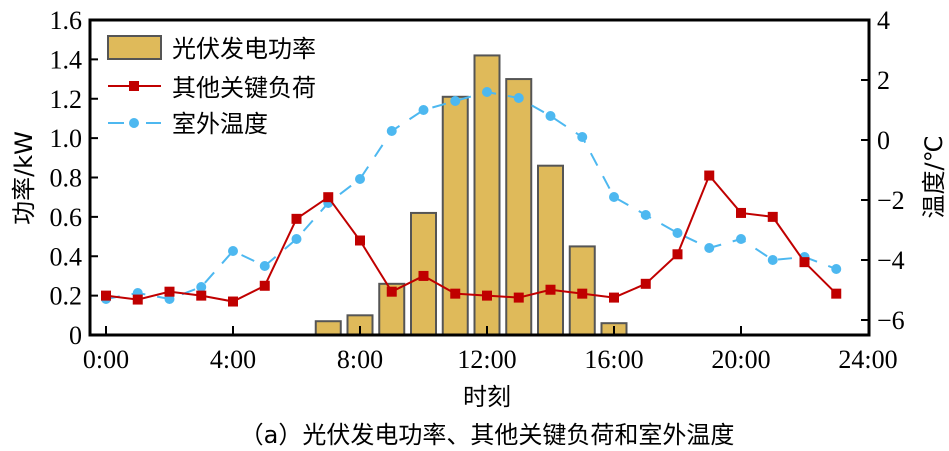 The height and width of the screenshot is (451, 949). Describe the element at coordinates (220, 124) in the screenshot. I see `legend-temp-label: 室外温度` at that location.